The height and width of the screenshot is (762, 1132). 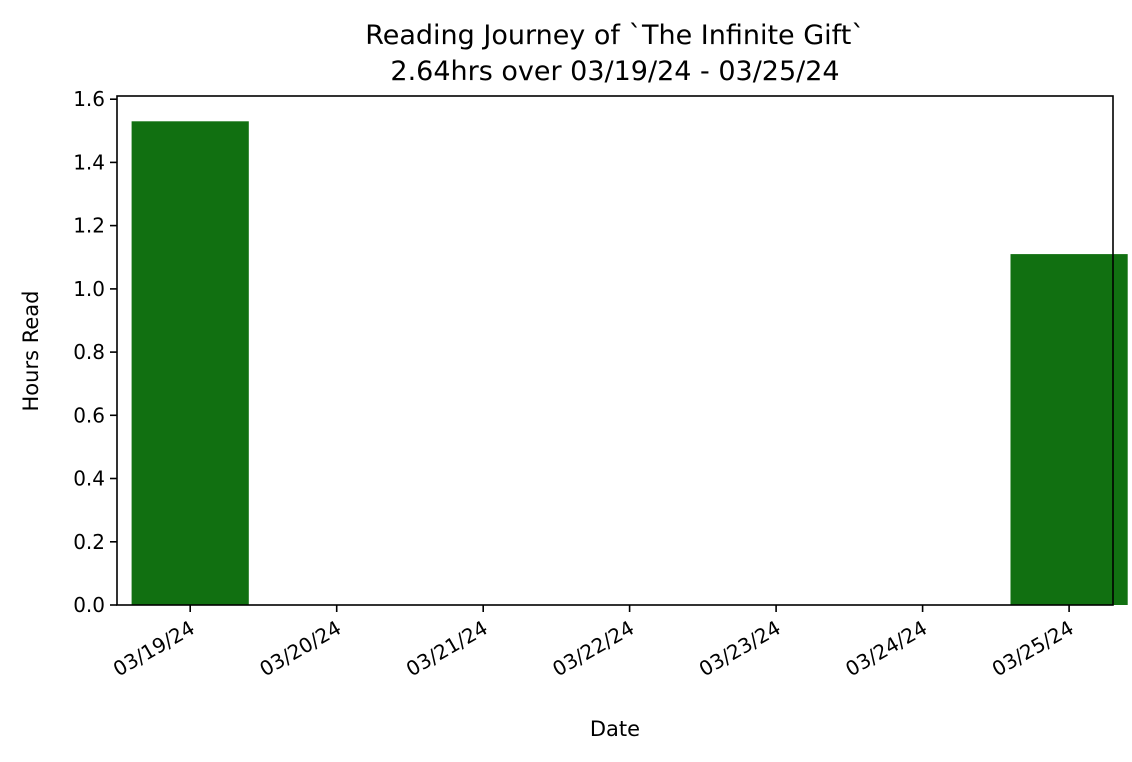 What do you see at coordinates (31, 351) in the screenshot?
I see `y-axis-label: Hours Read` at bounding box center [31, 351].